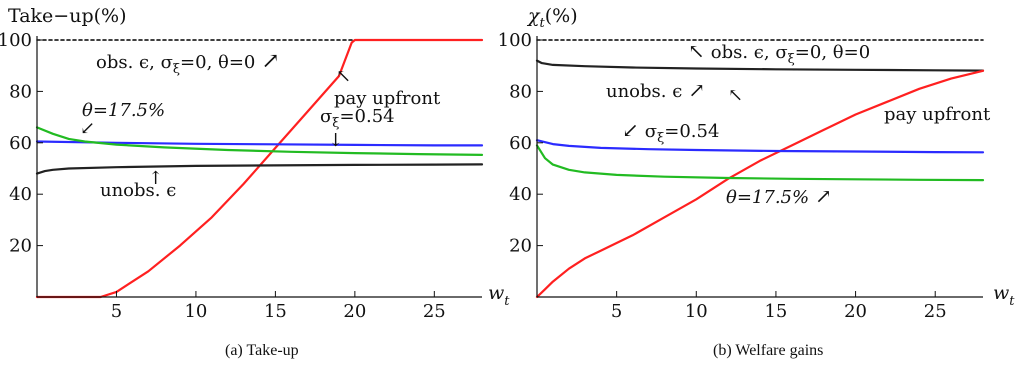 Image resolution: width=1020 pixels, height=368 pixels. I want to click on annotation-sigma: ↙ σξ=0.54, so click(670, 132).